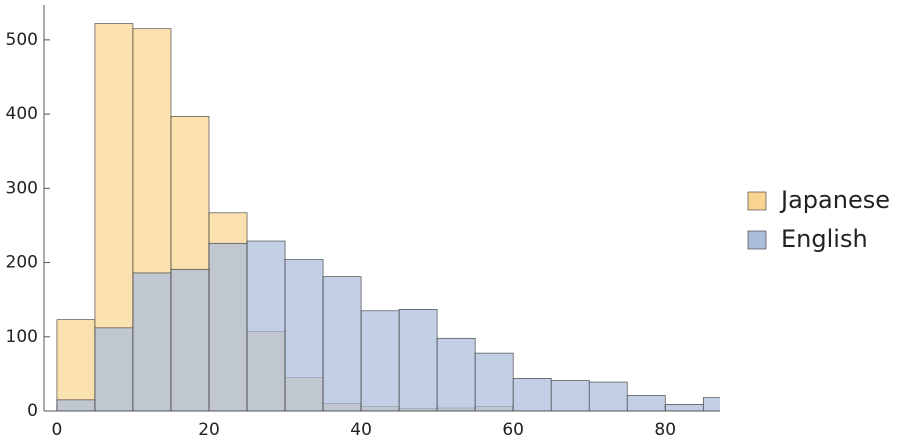 The image size is (910, 448). What do you see at coordinates (665, 430) in the screenshot?
I see `x-tick-label: 80` at bounding box center [665, 430].